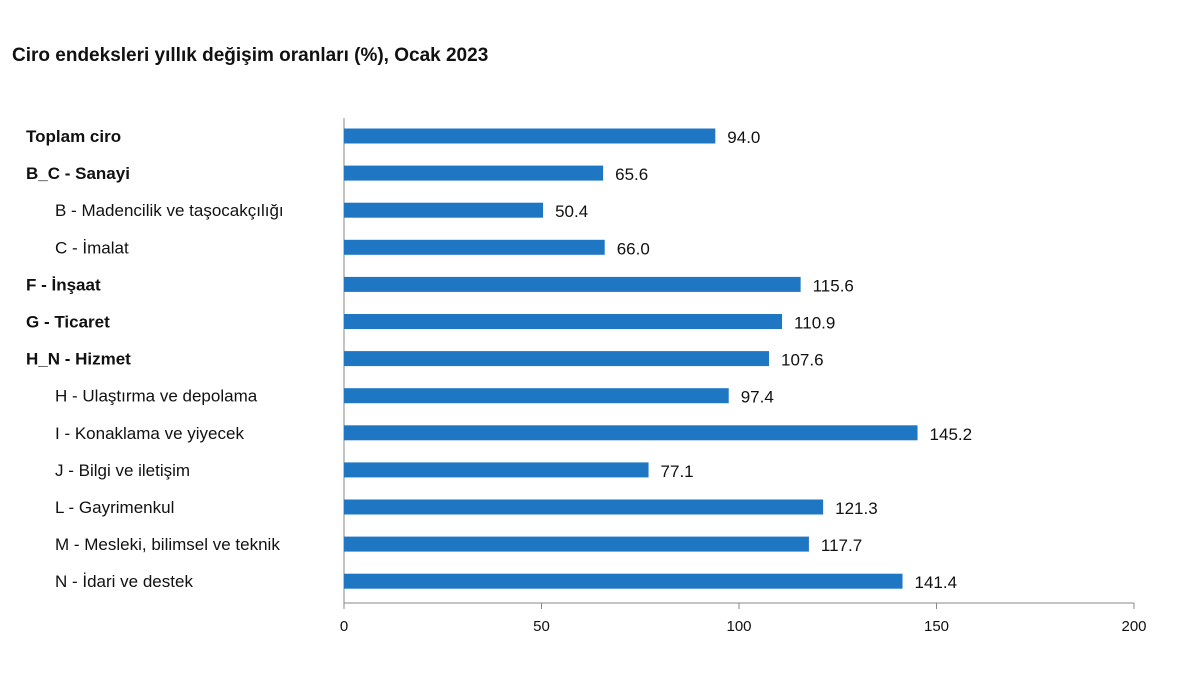  Describe the element at coordinates (124, 581) in the screenshot. I see `category-label: N - İdari ve destek` at that location.